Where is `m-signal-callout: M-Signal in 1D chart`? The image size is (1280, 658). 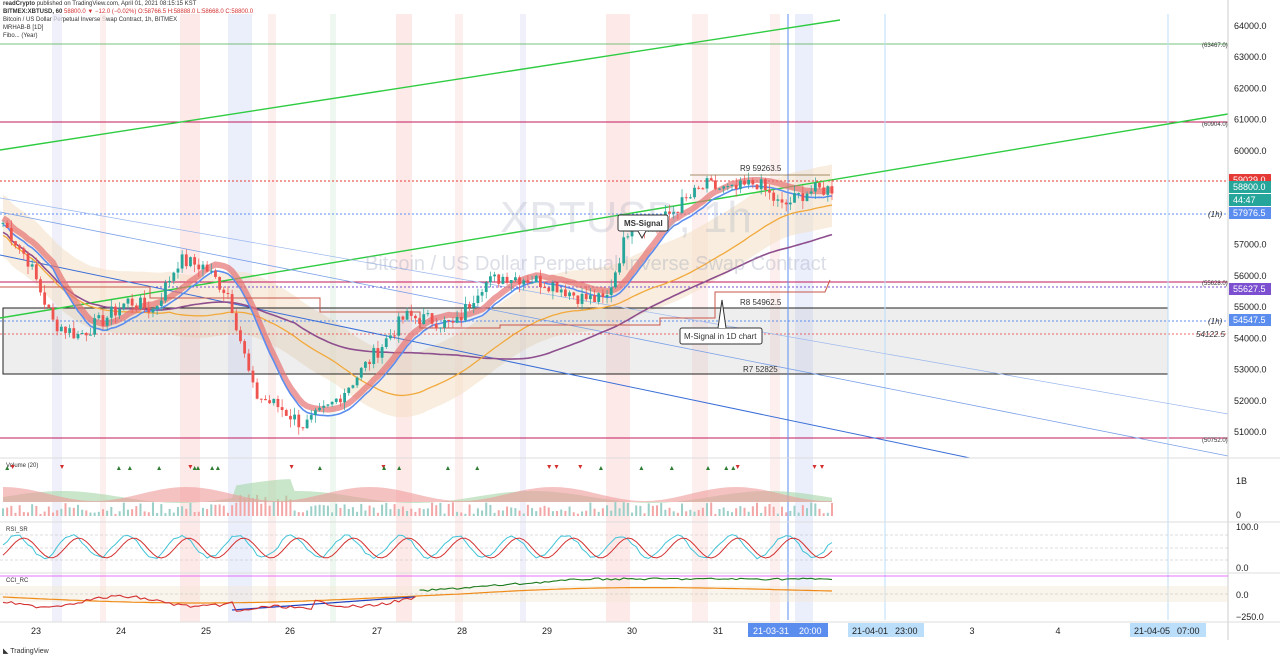 m-signal-callout: M-Signal in 1D chart is located at coordinates (721, 322).